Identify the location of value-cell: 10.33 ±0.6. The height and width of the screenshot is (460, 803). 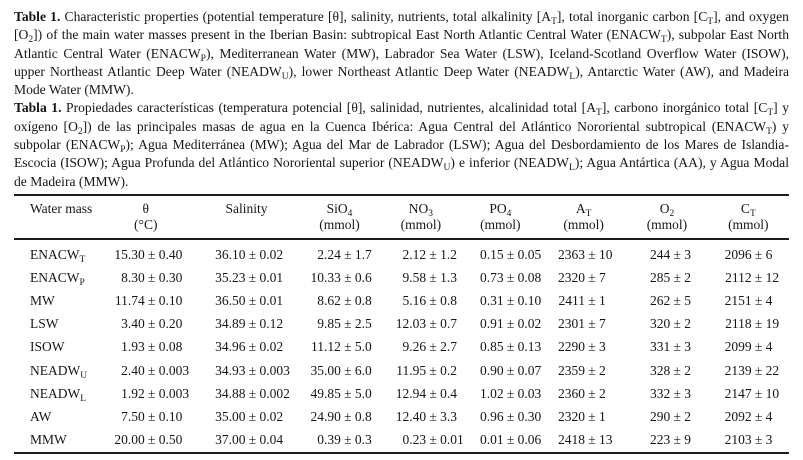
(341, 277).